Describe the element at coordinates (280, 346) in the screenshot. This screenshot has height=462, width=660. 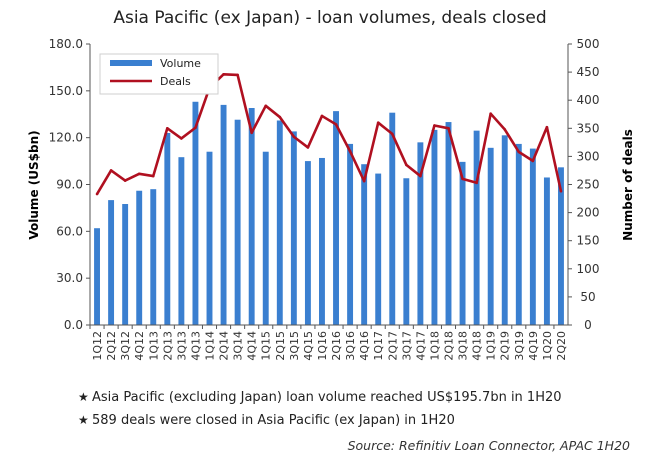
I see `x-tick-label: 2Q15` at that location.